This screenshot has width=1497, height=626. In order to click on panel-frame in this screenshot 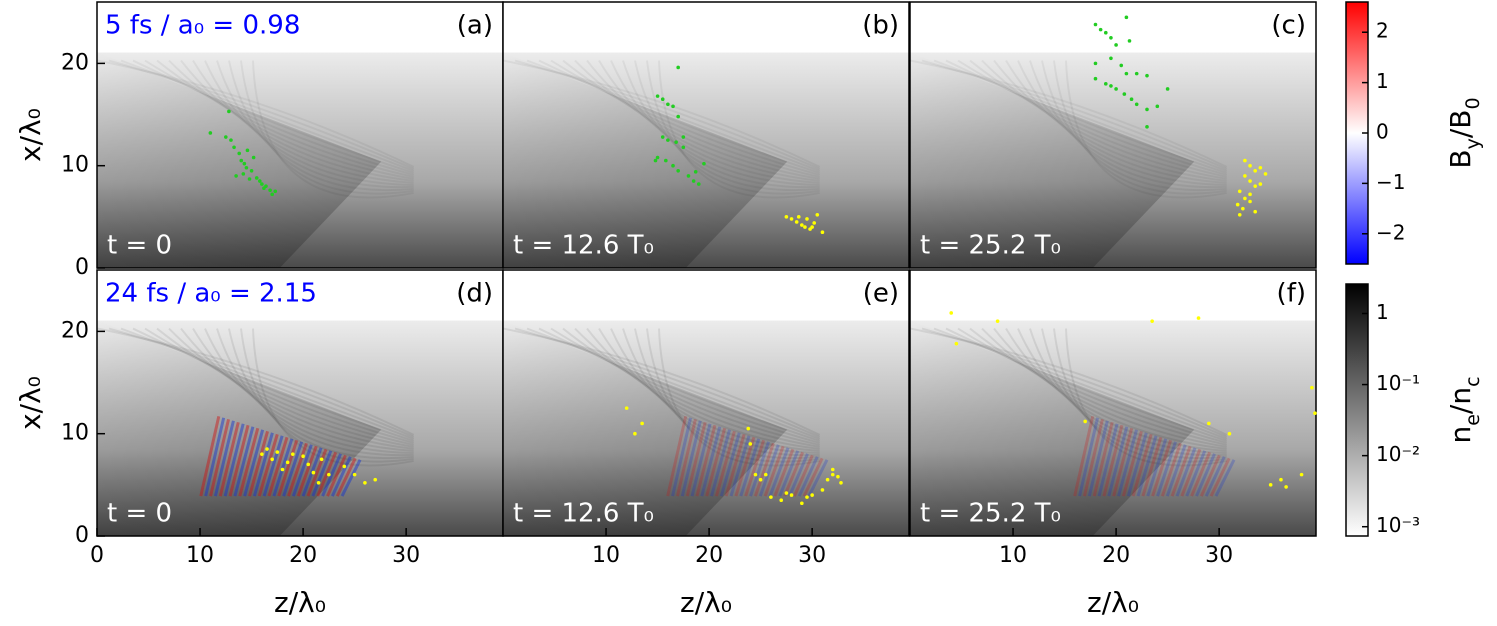, I will do `click(706, 403)`.